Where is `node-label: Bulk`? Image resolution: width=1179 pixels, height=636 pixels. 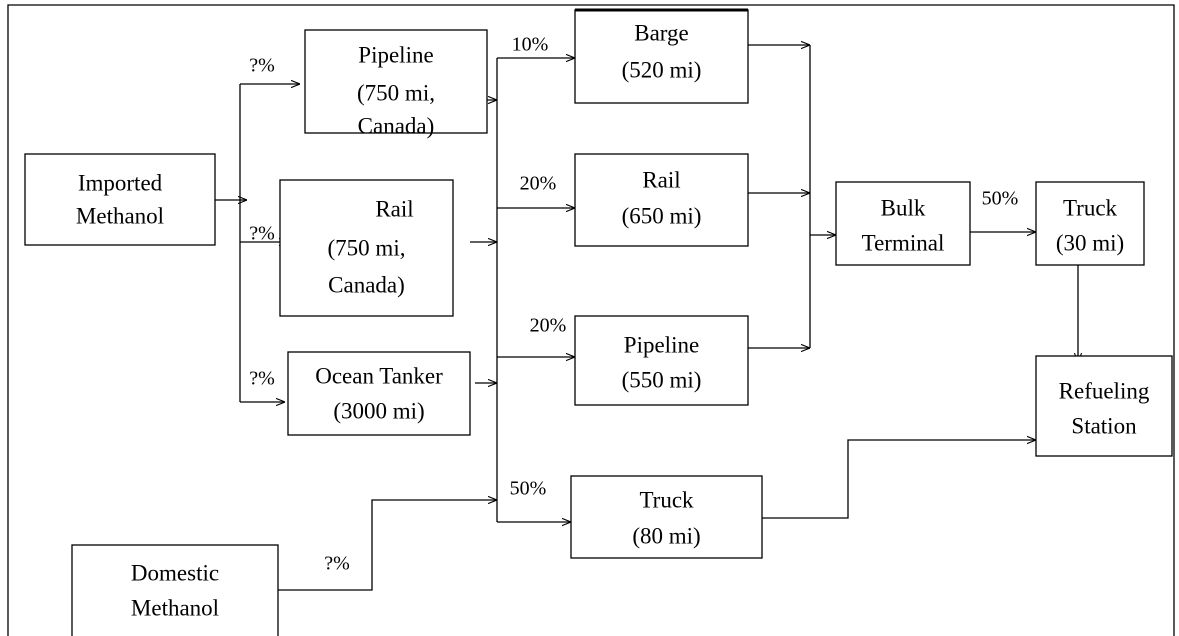 node-label: Bulk is located at coordinates (903, 207).